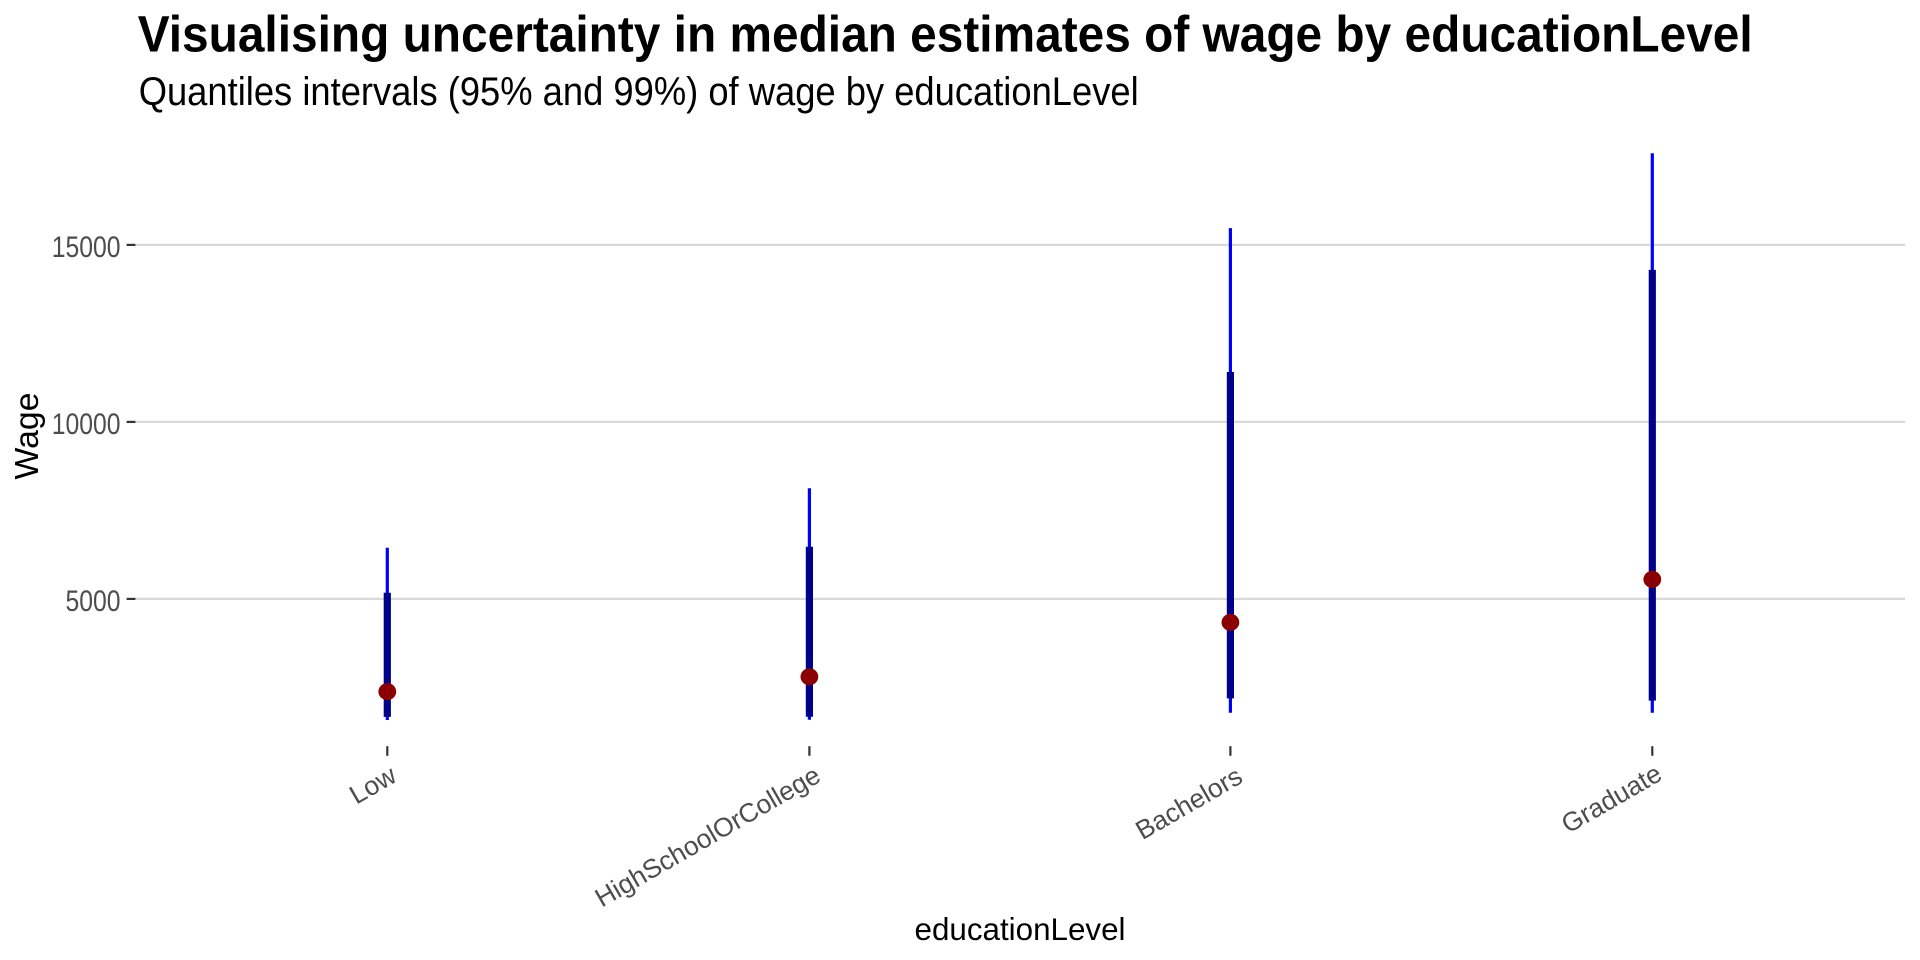 The width and height of the screenshot is (1920, 960). I want to click on svg-text: educationLevel, so click(1020, 929).